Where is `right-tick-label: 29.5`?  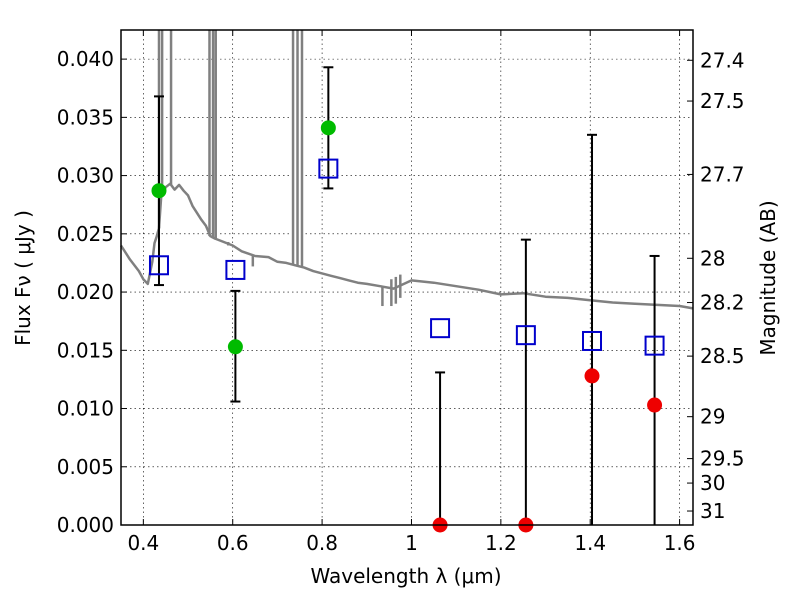
right-tick-label: 29.5 is located at coordinates (722, 459).